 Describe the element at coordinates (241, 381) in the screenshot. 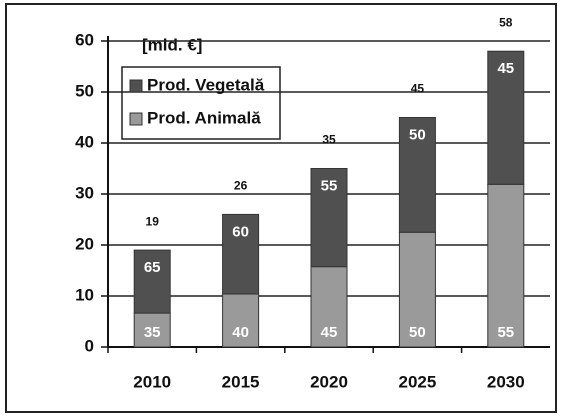

I see `x-tick-label: 2015` at that location.